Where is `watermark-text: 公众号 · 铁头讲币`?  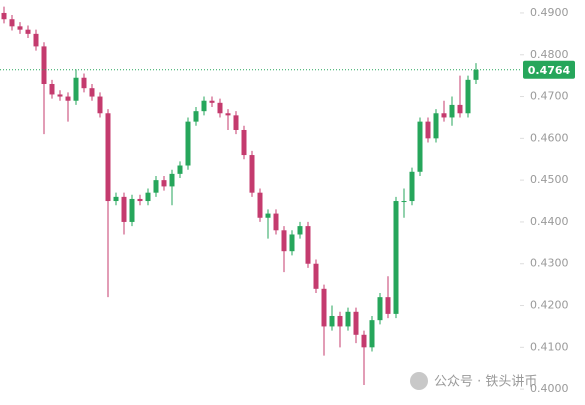 watermark-text: 公众号 · 铁头讲币 is located at coordinates (485, 382).